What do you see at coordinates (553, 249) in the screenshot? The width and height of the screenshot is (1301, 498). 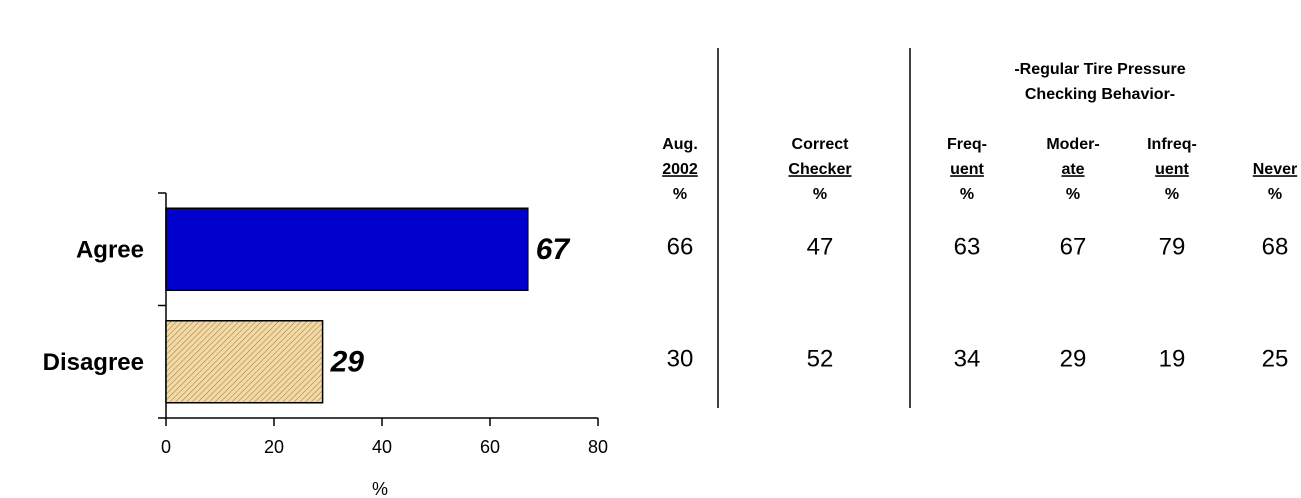 I see `value-label: 67` at bounding box center [553, 249].